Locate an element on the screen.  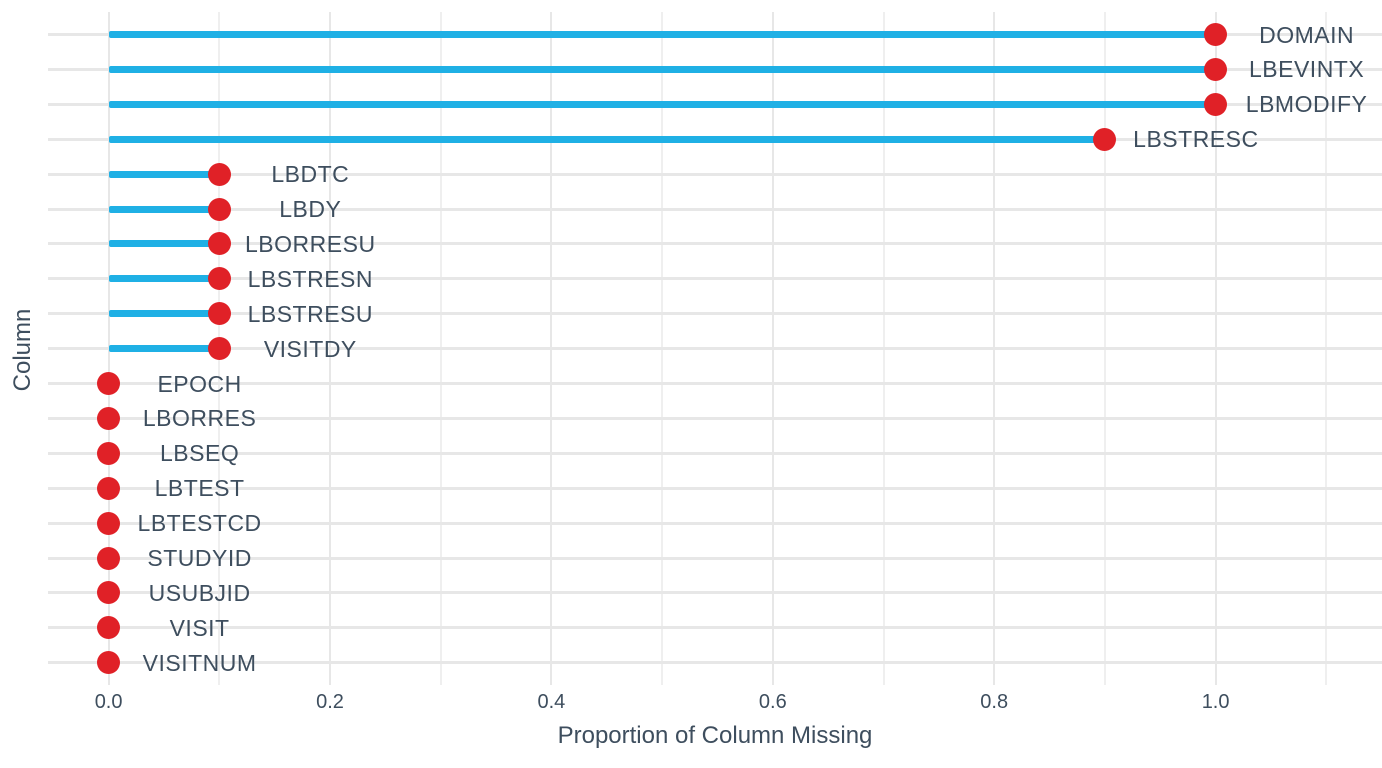
x-tick-label: 0.8 is located at coordinates (994, 702).